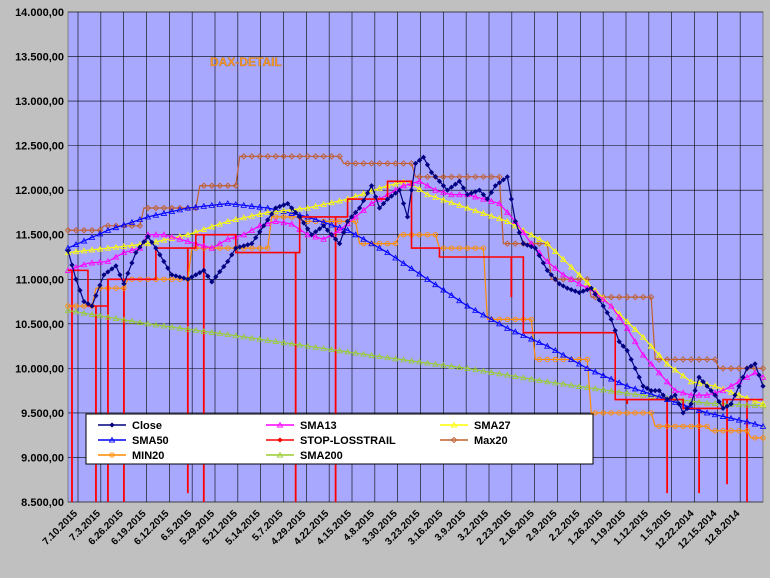 The width and height of the screenshot is (770, 578). I want to click on y-tick-label: 9.000,00, so click(42, 458).